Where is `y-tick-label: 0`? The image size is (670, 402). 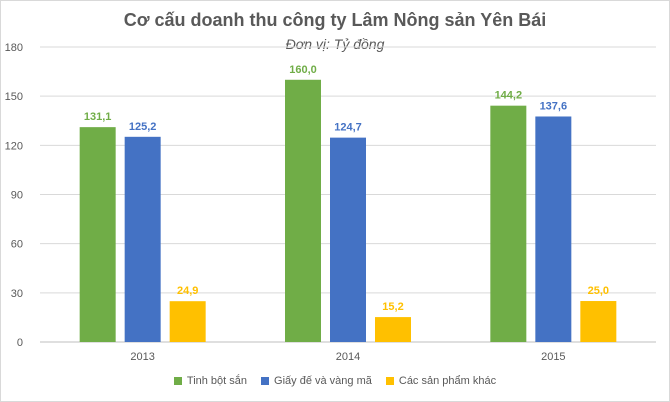 y-tick-label: 0 is located at coordinates (20, 343).